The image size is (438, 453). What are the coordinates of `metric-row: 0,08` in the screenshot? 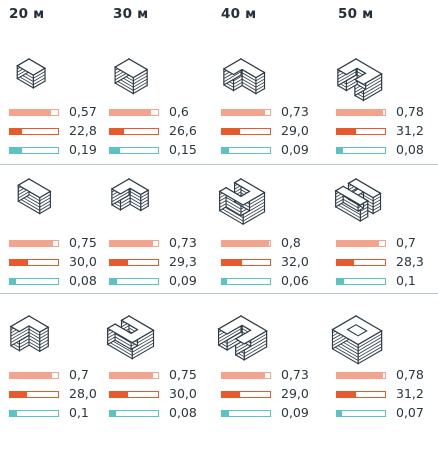 It's located at (161, 412).